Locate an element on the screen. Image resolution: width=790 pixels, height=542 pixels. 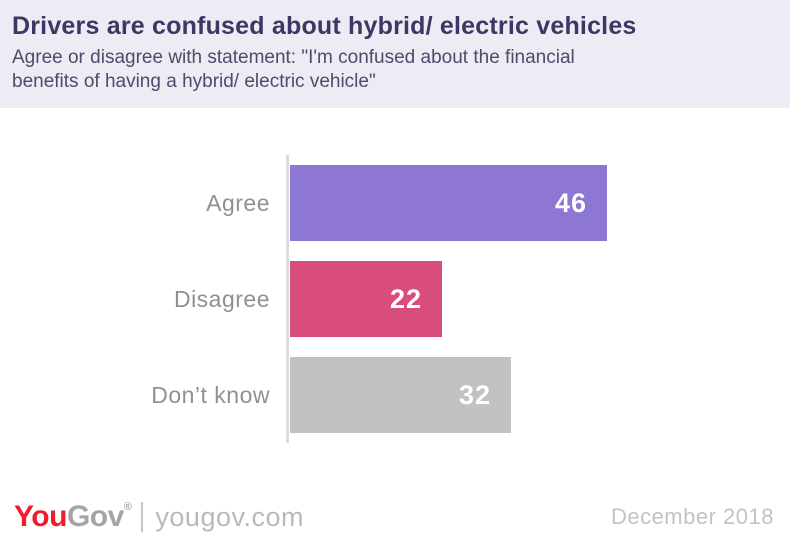
bar-row-disagree: Disagree 22 is located at coordinates (395, 299).